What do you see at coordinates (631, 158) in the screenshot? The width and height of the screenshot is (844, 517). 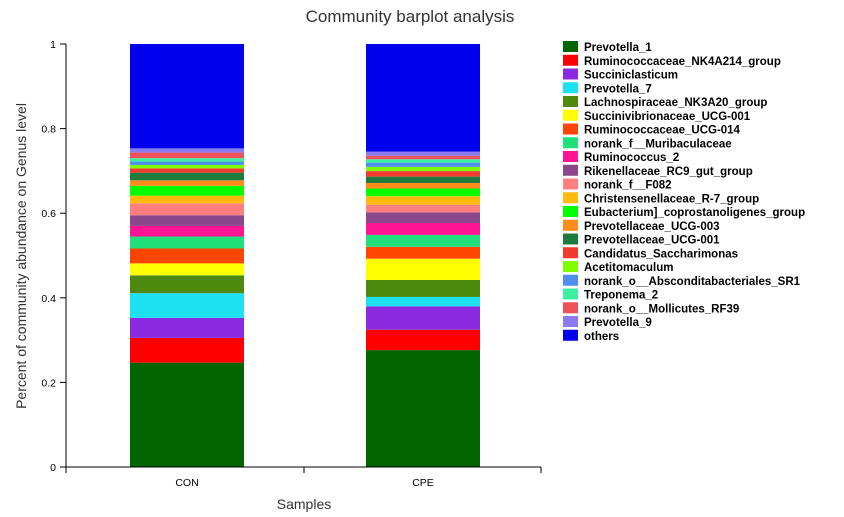 I see `legend-label: Ruminococcus_2` at bounding box center [631, 158].